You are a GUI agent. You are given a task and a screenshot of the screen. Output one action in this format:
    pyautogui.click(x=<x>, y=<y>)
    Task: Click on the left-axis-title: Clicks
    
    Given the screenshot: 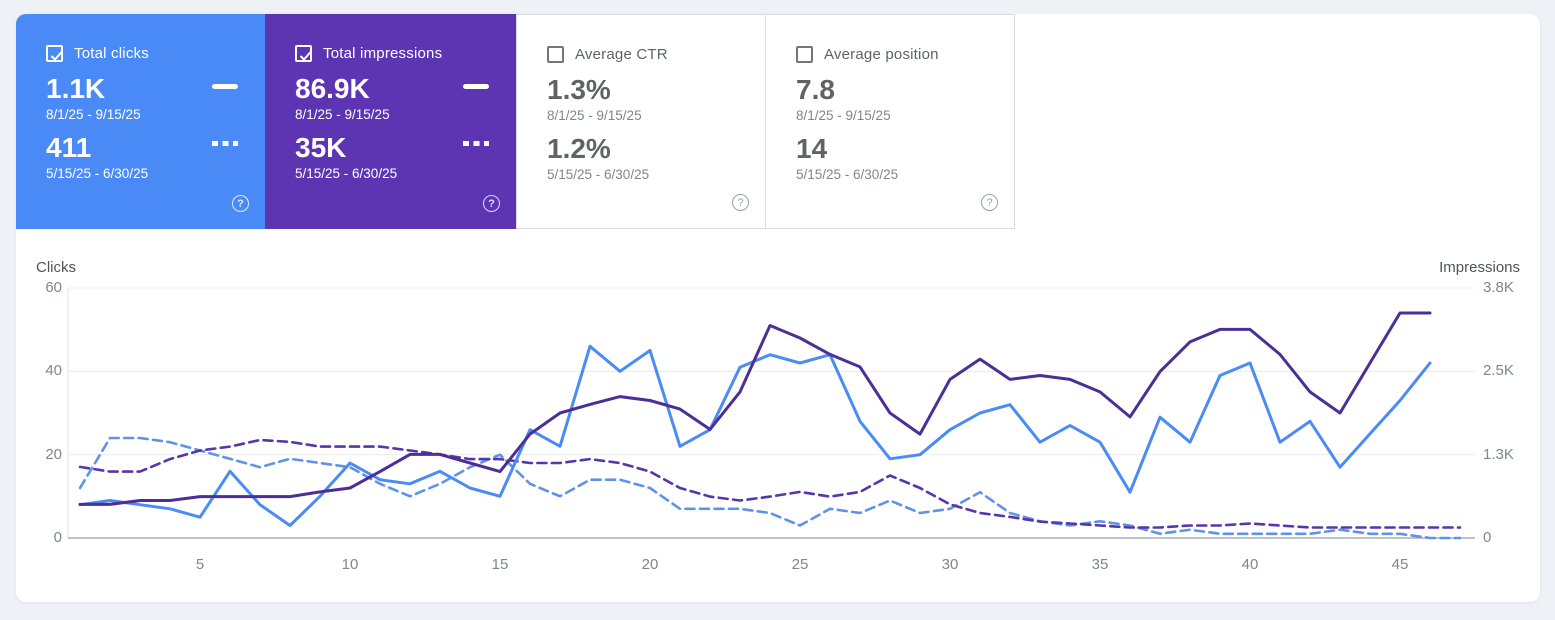 What is the action you would take?
    pyautogui.click(x=56, y=267)
    